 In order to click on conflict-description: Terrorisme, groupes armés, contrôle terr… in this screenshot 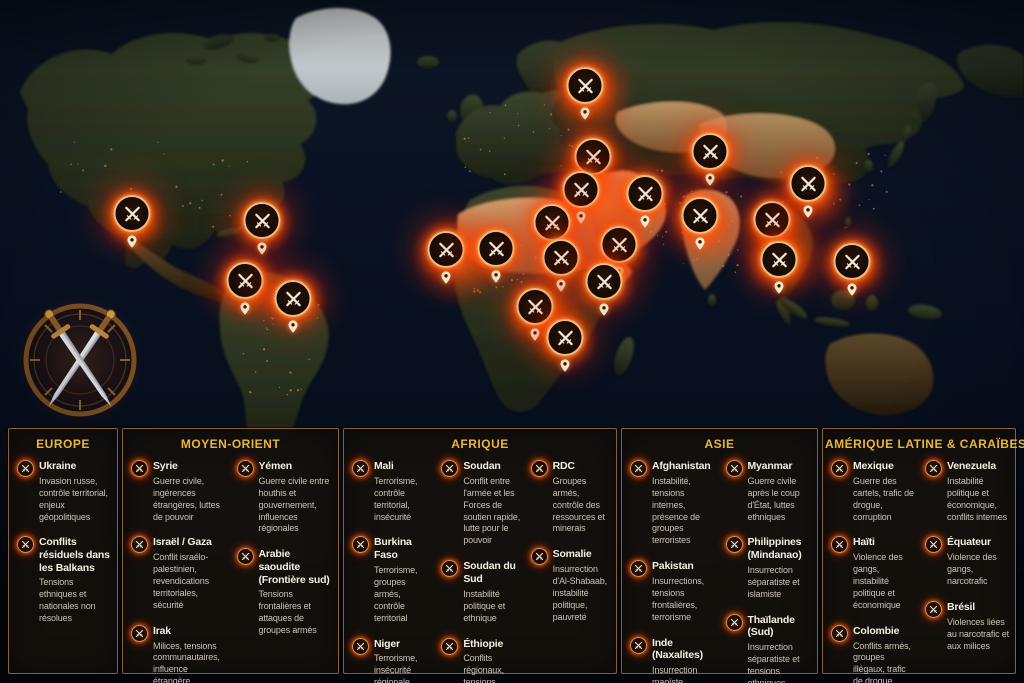, I will do `click(396, 593)`.